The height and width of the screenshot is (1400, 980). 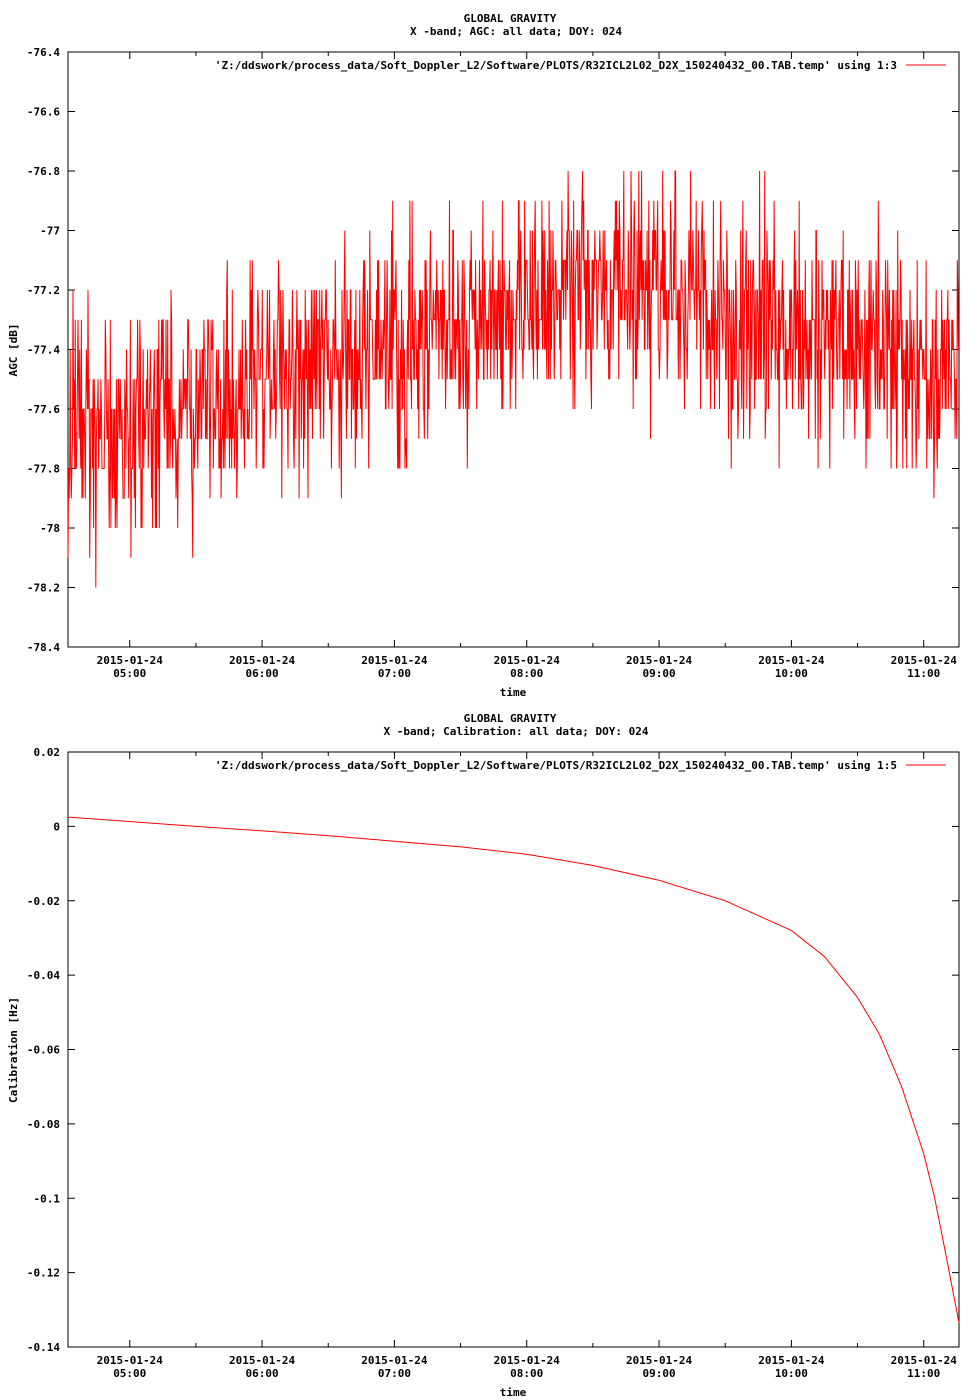 What do you see at coordinates (47, 752) in the screenshot?
I see `y-tick-label: 0.02` at bounding box center [47, 752].